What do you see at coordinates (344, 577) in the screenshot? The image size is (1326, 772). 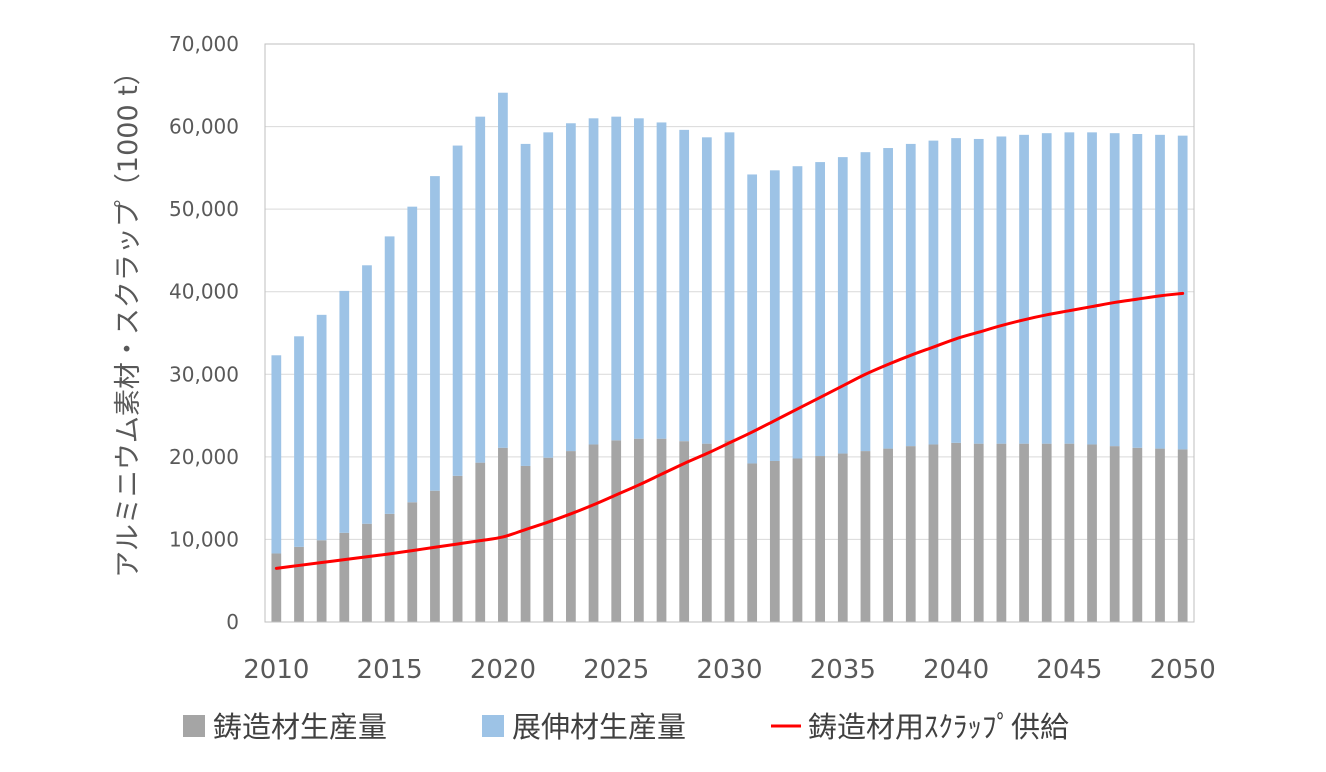 I see `bar-casting-2013` at bounding box center [344, 577].